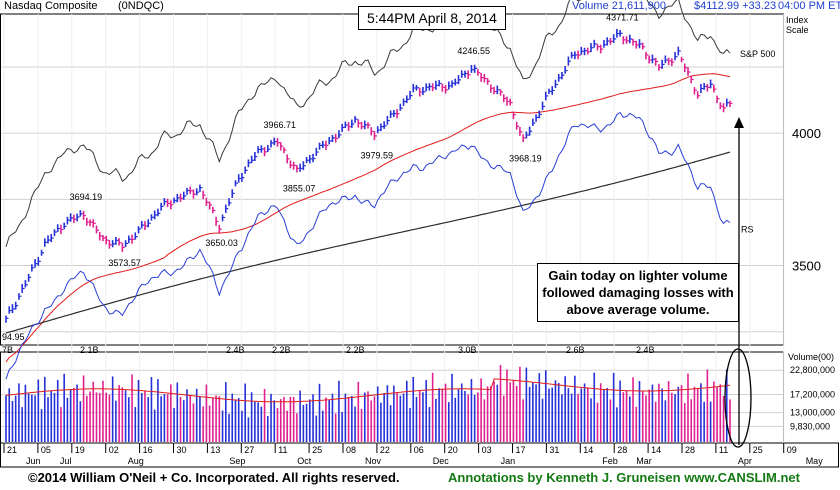  Describe the element at coordinates (385, 450) in the screenshot. I see `date-tick-label: 22` at that location.